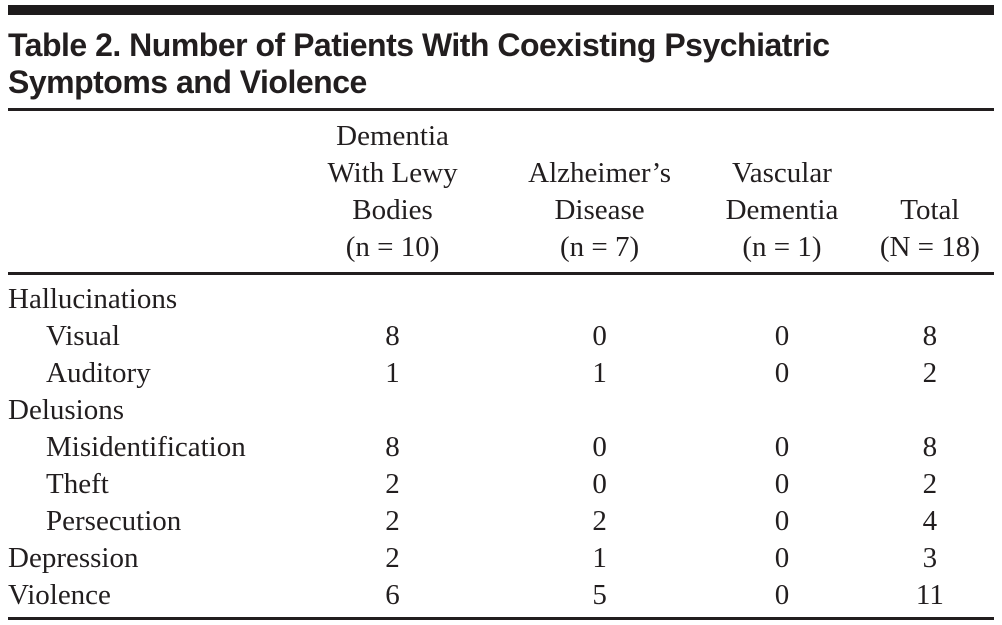  Describe the element at coordinates (66, 410) in the screenshot. I see `row-label: Delusions` at that location.